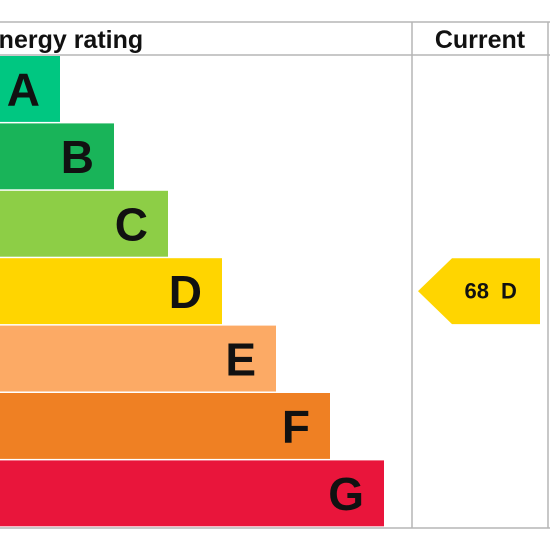 Image resolution: width=550 pixels, height=550 pixels. I want to click on current-arrow, so click(479, 291).